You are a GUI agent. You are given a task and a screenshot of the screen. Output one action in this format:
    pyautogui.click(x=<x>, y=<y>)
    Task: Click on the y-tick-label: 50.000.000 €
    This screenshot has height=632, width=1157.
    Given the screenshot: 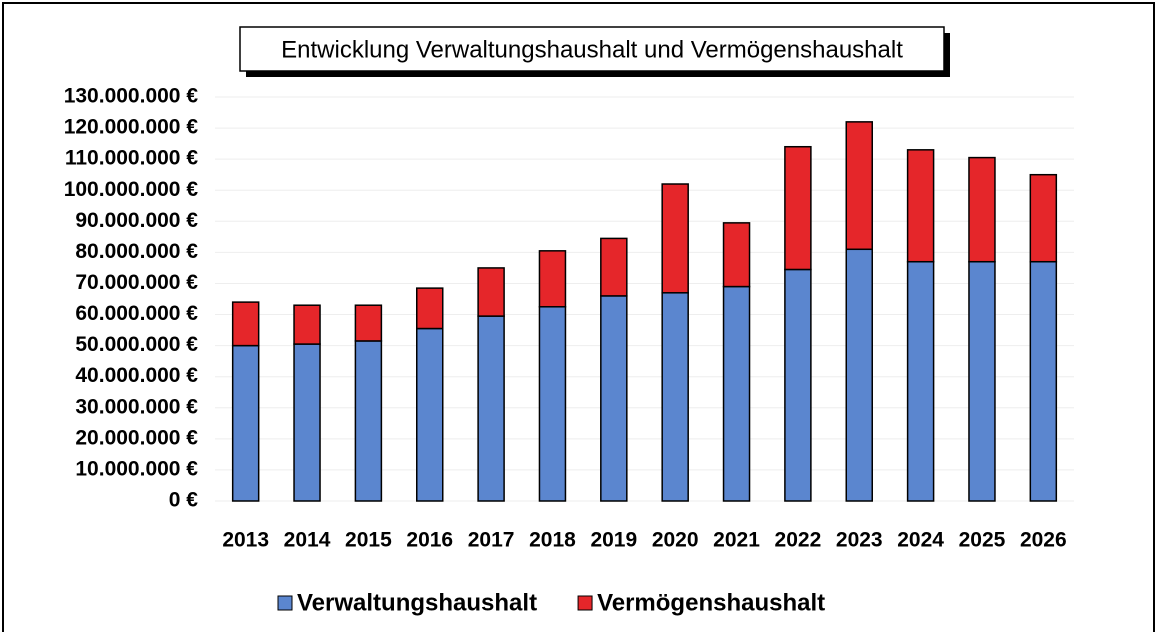 What is the action you would take?
    pyautogui.click(x=136, y=344)
    